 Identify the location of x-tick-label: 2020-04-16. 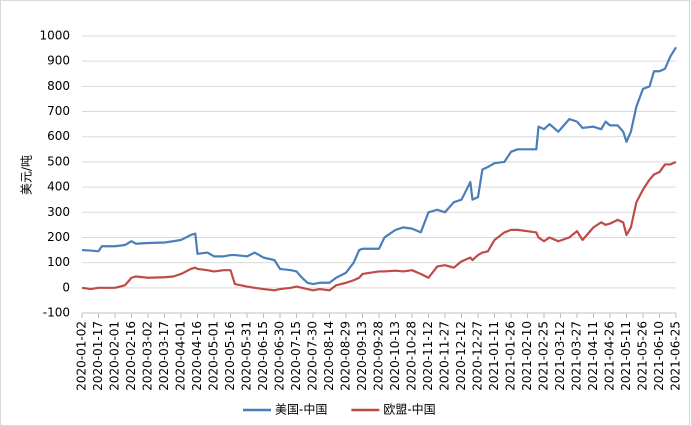
(197, 356).